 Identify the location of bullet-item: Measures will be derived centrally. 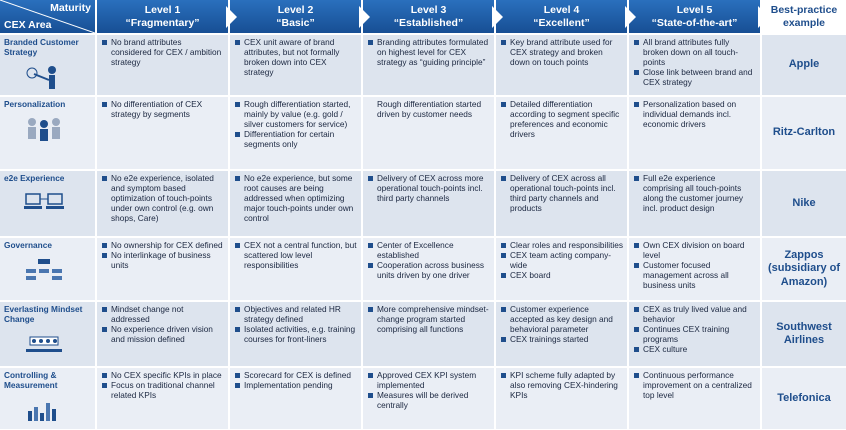
(429, 400).